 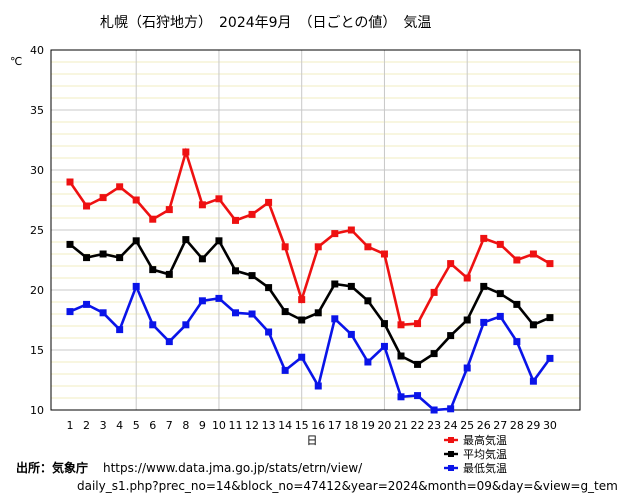 I want to click on y-tick-label: 15, so click(x=37, y=350).